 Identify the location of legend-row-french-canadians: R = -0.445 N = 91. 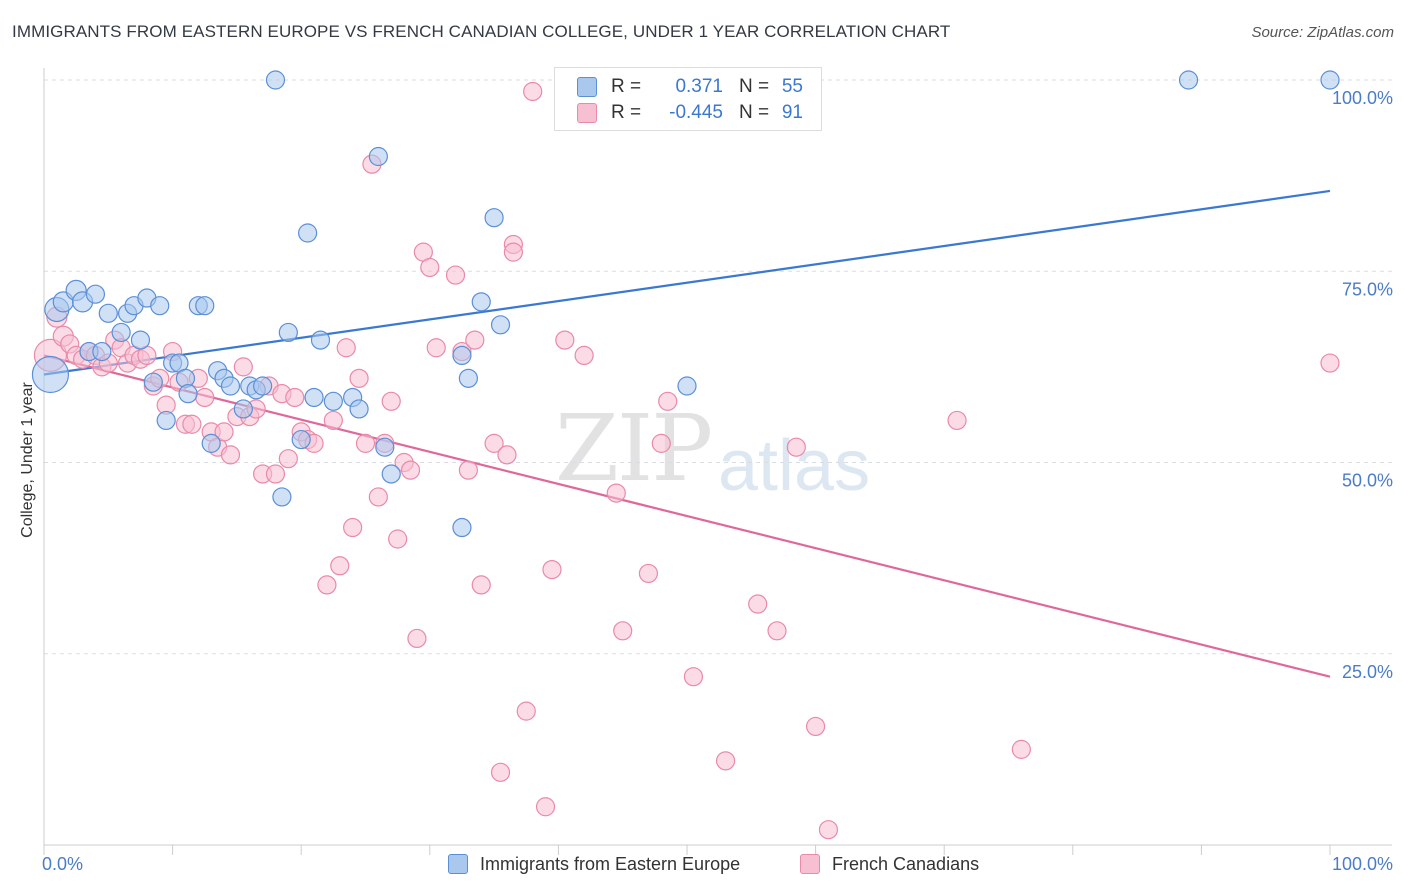
(690, 113).